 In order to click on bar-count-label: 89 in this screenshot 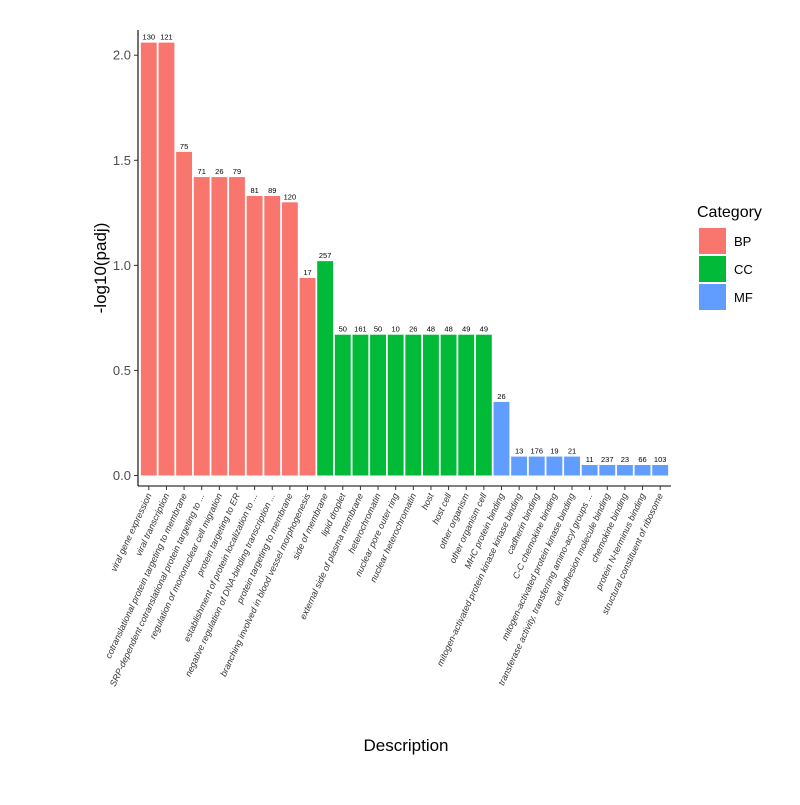, I will do `click(272, 190)`.